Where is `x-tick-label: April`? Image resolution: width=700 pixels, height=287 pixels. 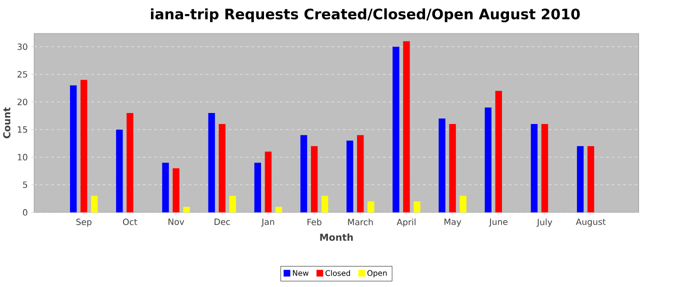 x-tick-label: April is located at coordinates (406, 222).